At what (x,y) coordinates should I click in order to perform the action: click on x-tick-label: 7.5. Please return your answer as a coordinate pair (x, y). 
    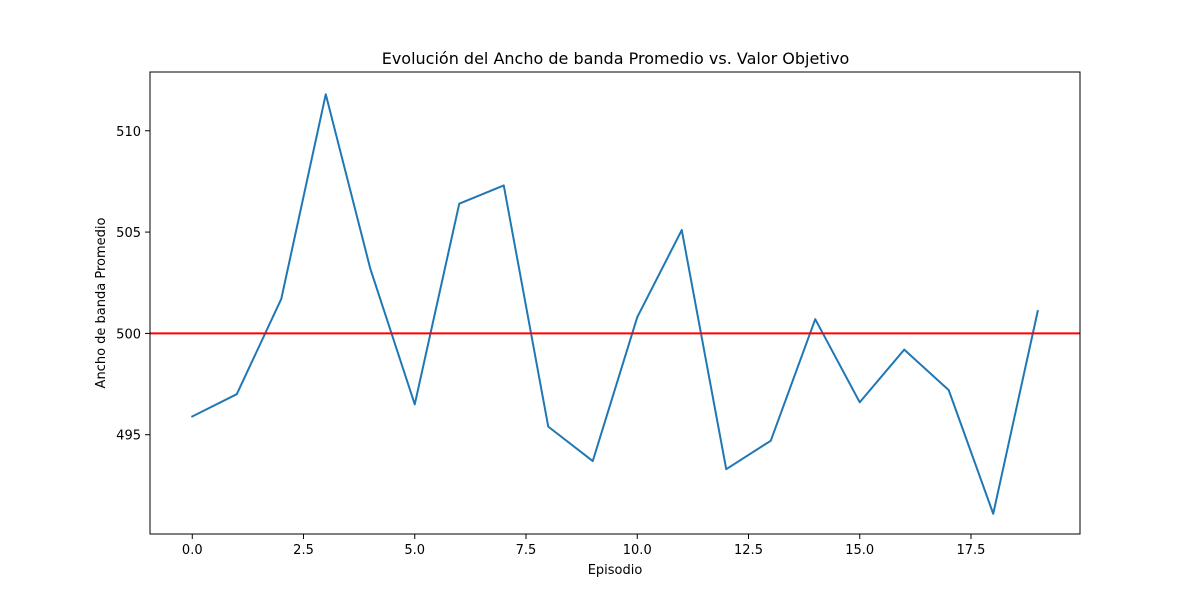
    Looking at the image, I should click on (526, 550).